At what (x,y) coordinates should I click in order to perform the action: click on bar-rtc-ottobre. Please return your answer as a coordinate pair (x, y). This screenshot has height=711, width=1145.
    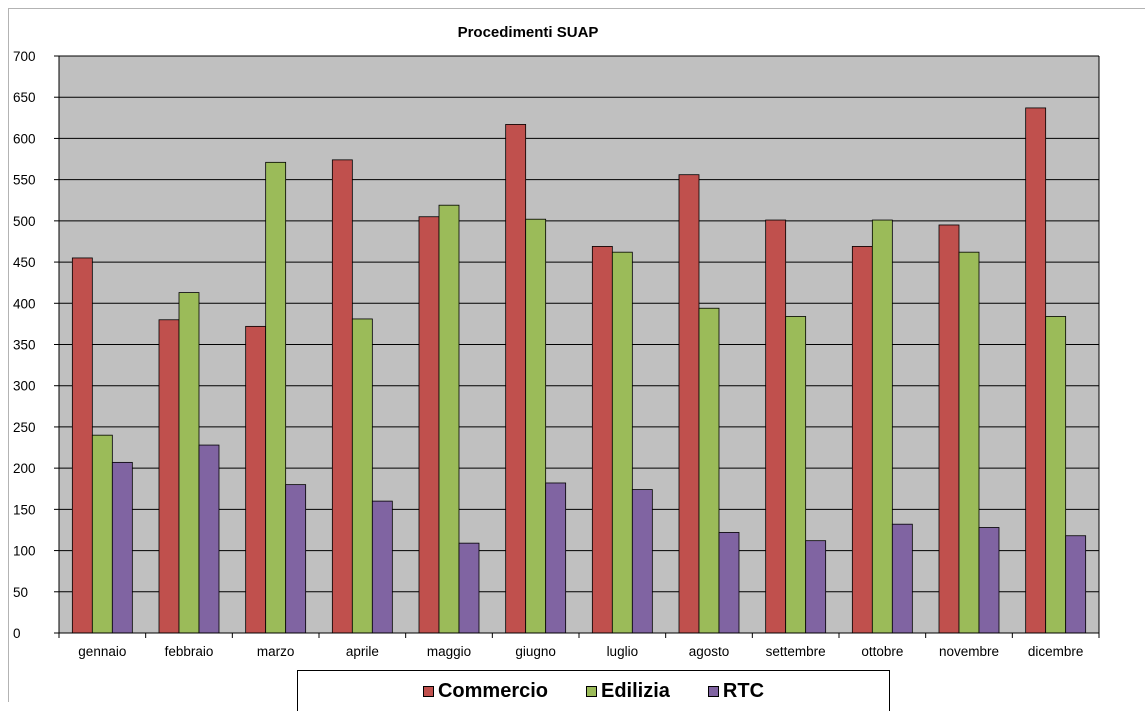
    Looking at the image, I should click on (902, 578).